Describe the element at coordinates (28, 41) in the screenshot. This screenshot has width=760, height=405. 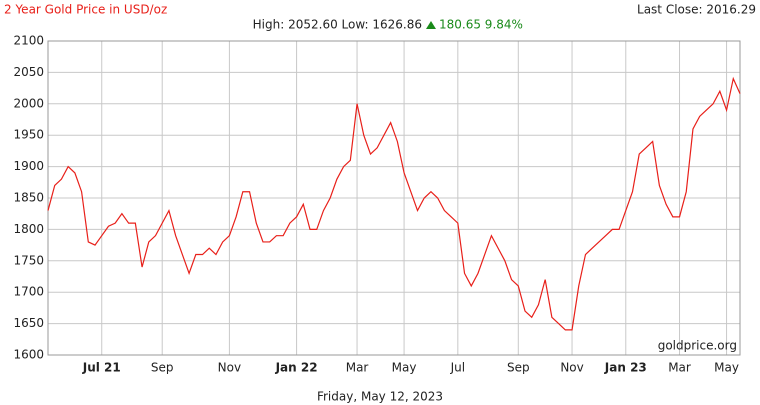
I see `y-tick-label: 2100` at that location.